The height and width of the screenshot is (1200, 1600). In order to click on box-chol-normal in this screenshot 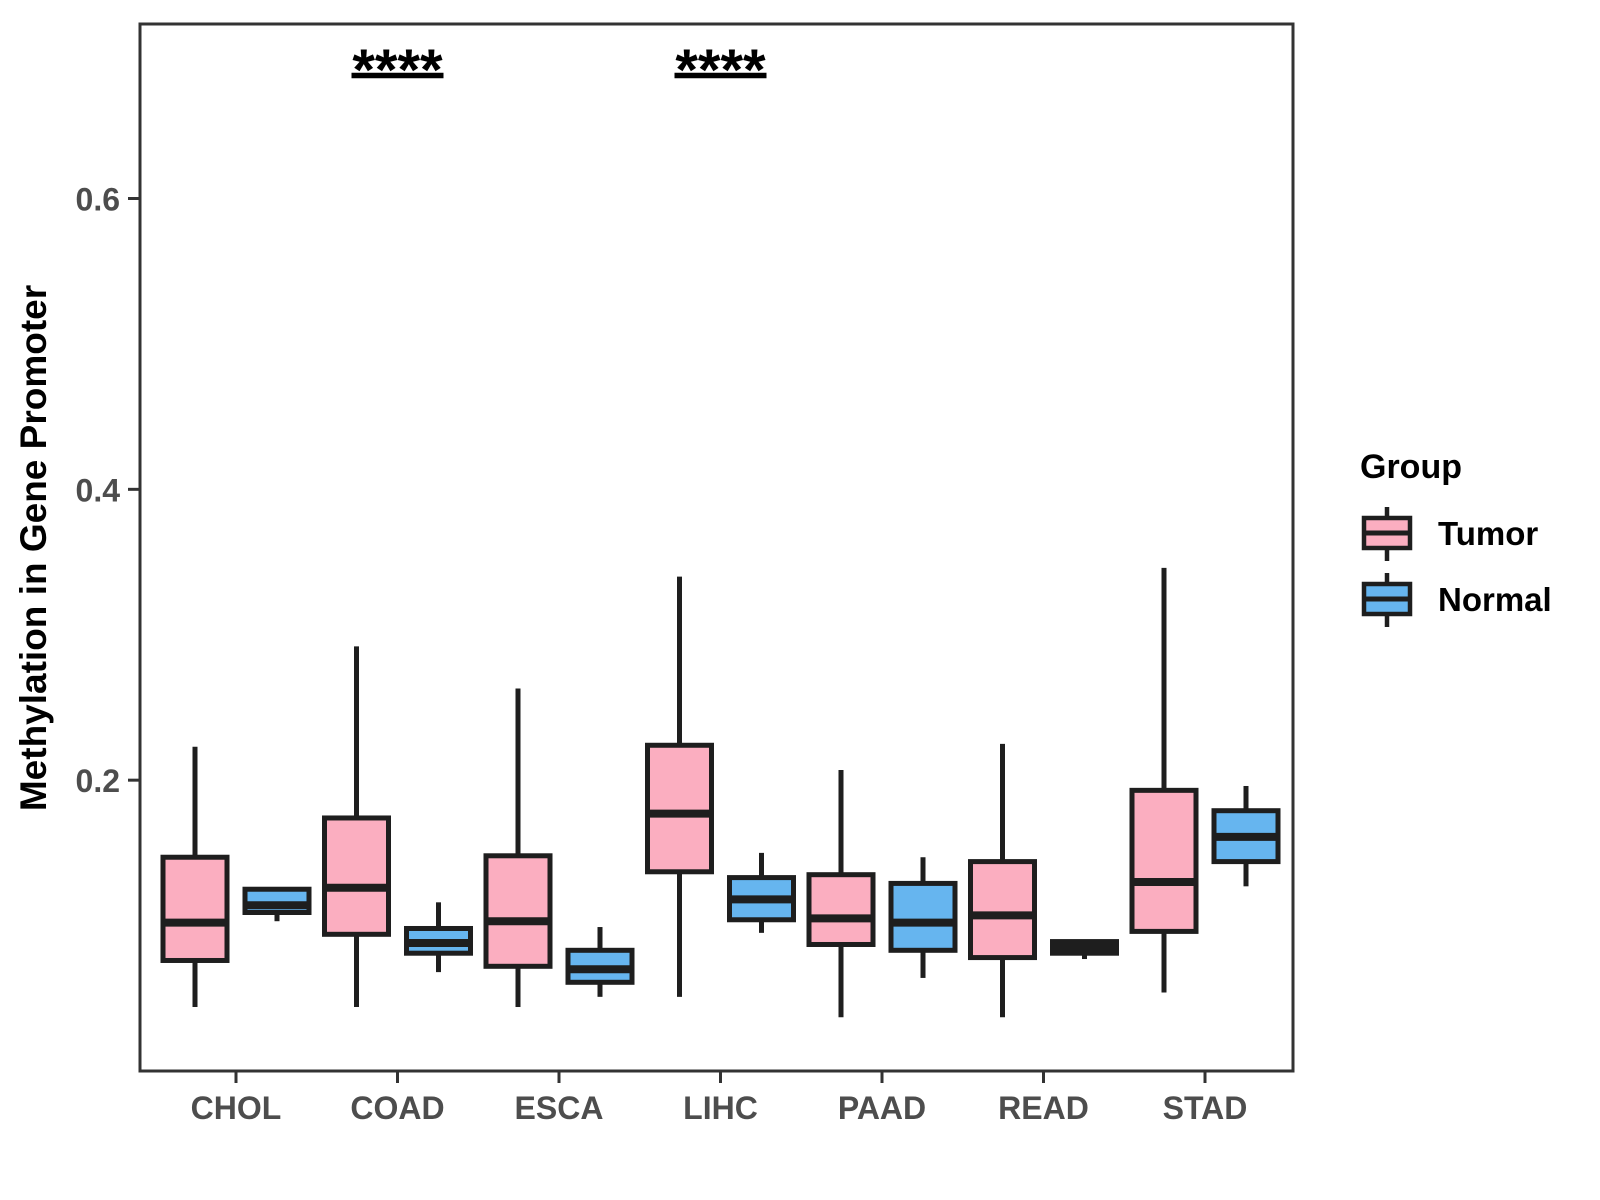, I will do `click(277, 904)`.